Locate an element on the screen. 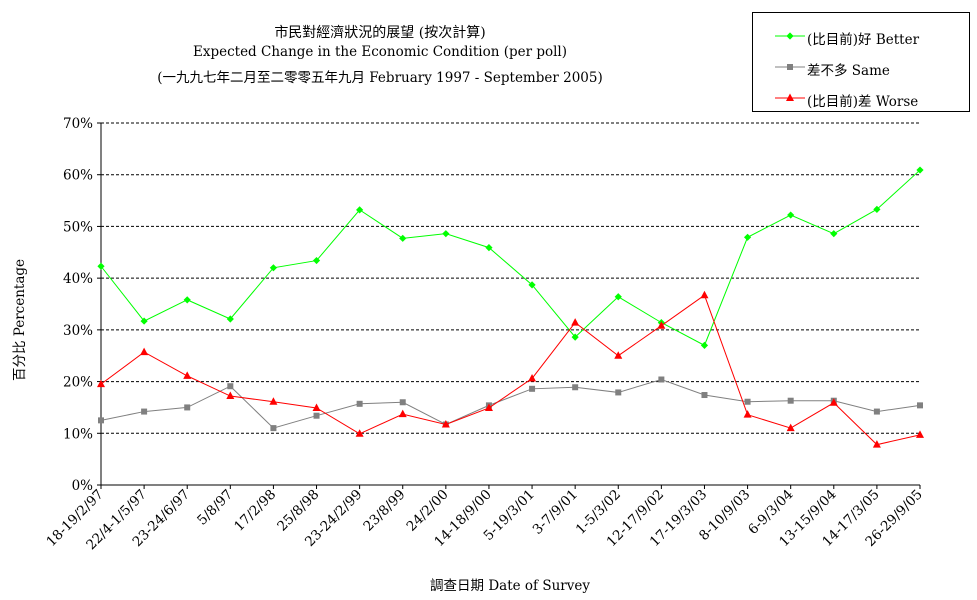 Image resolution: width=977 pixels, height=600 pixels. y-tick-label: 30% is located at coordinates (78, 331).